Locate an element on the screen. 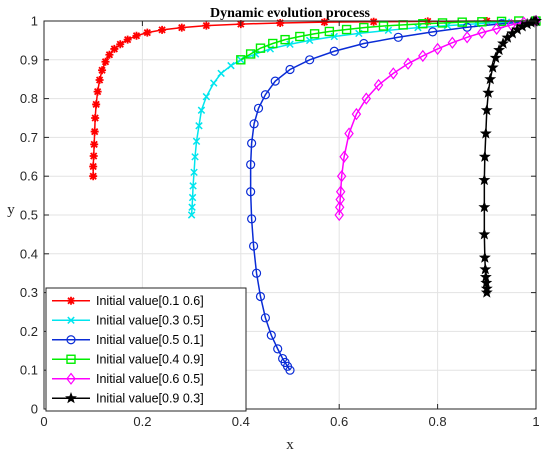 This screenshot has width=550, height=456. y-tick-label: 0.4 is located at coordinates (29, 253).